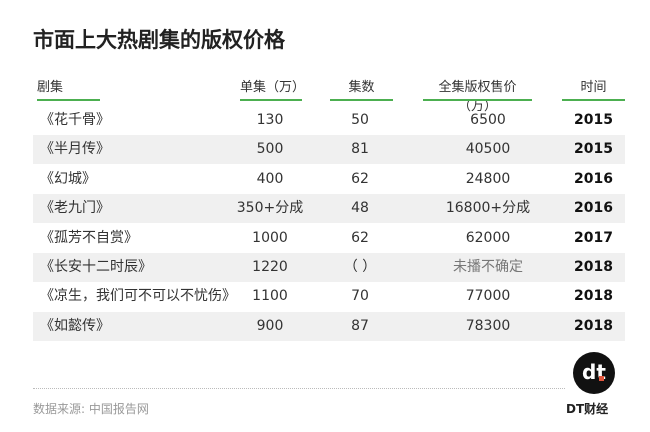 Image resolution: width=650 pixels, height=432 pixels. Describe the element at coordinates (360, 267) in the screenshot. I see `table-cell: （ ）` at that location.